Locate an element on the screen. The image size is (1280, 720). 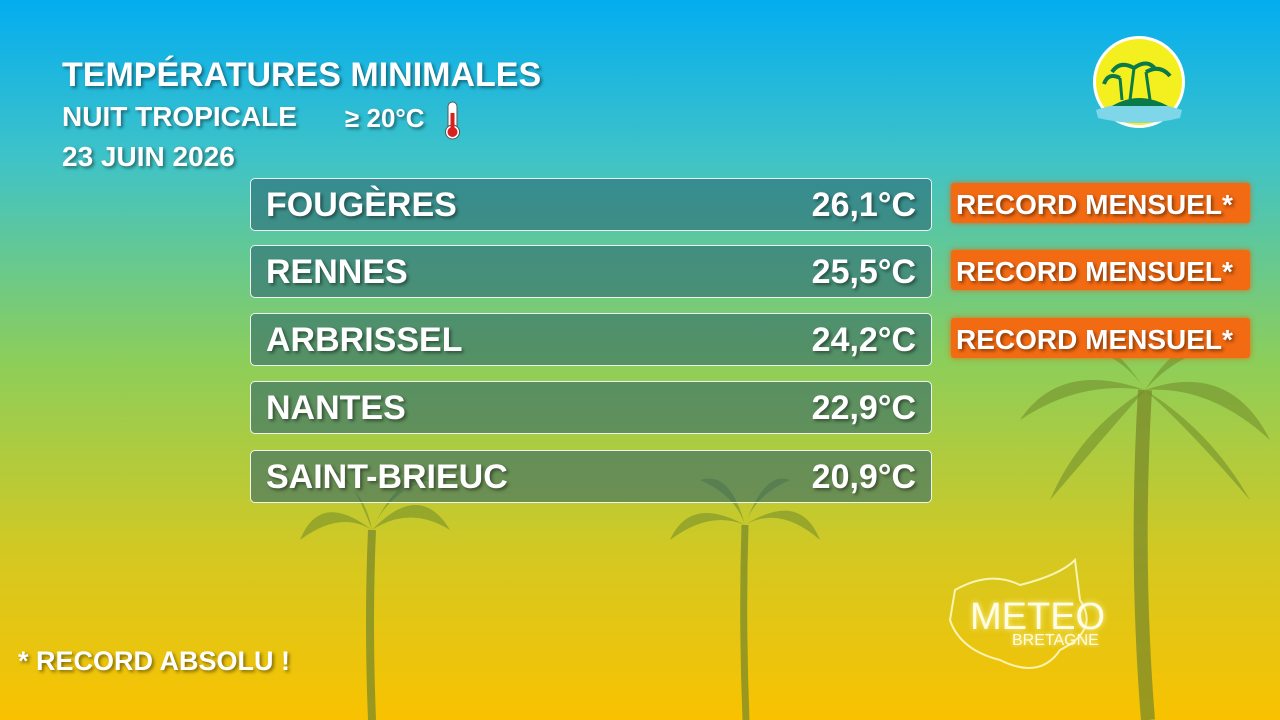
station-row: RENNES 25,5°C is located at coordinates (591, 271).